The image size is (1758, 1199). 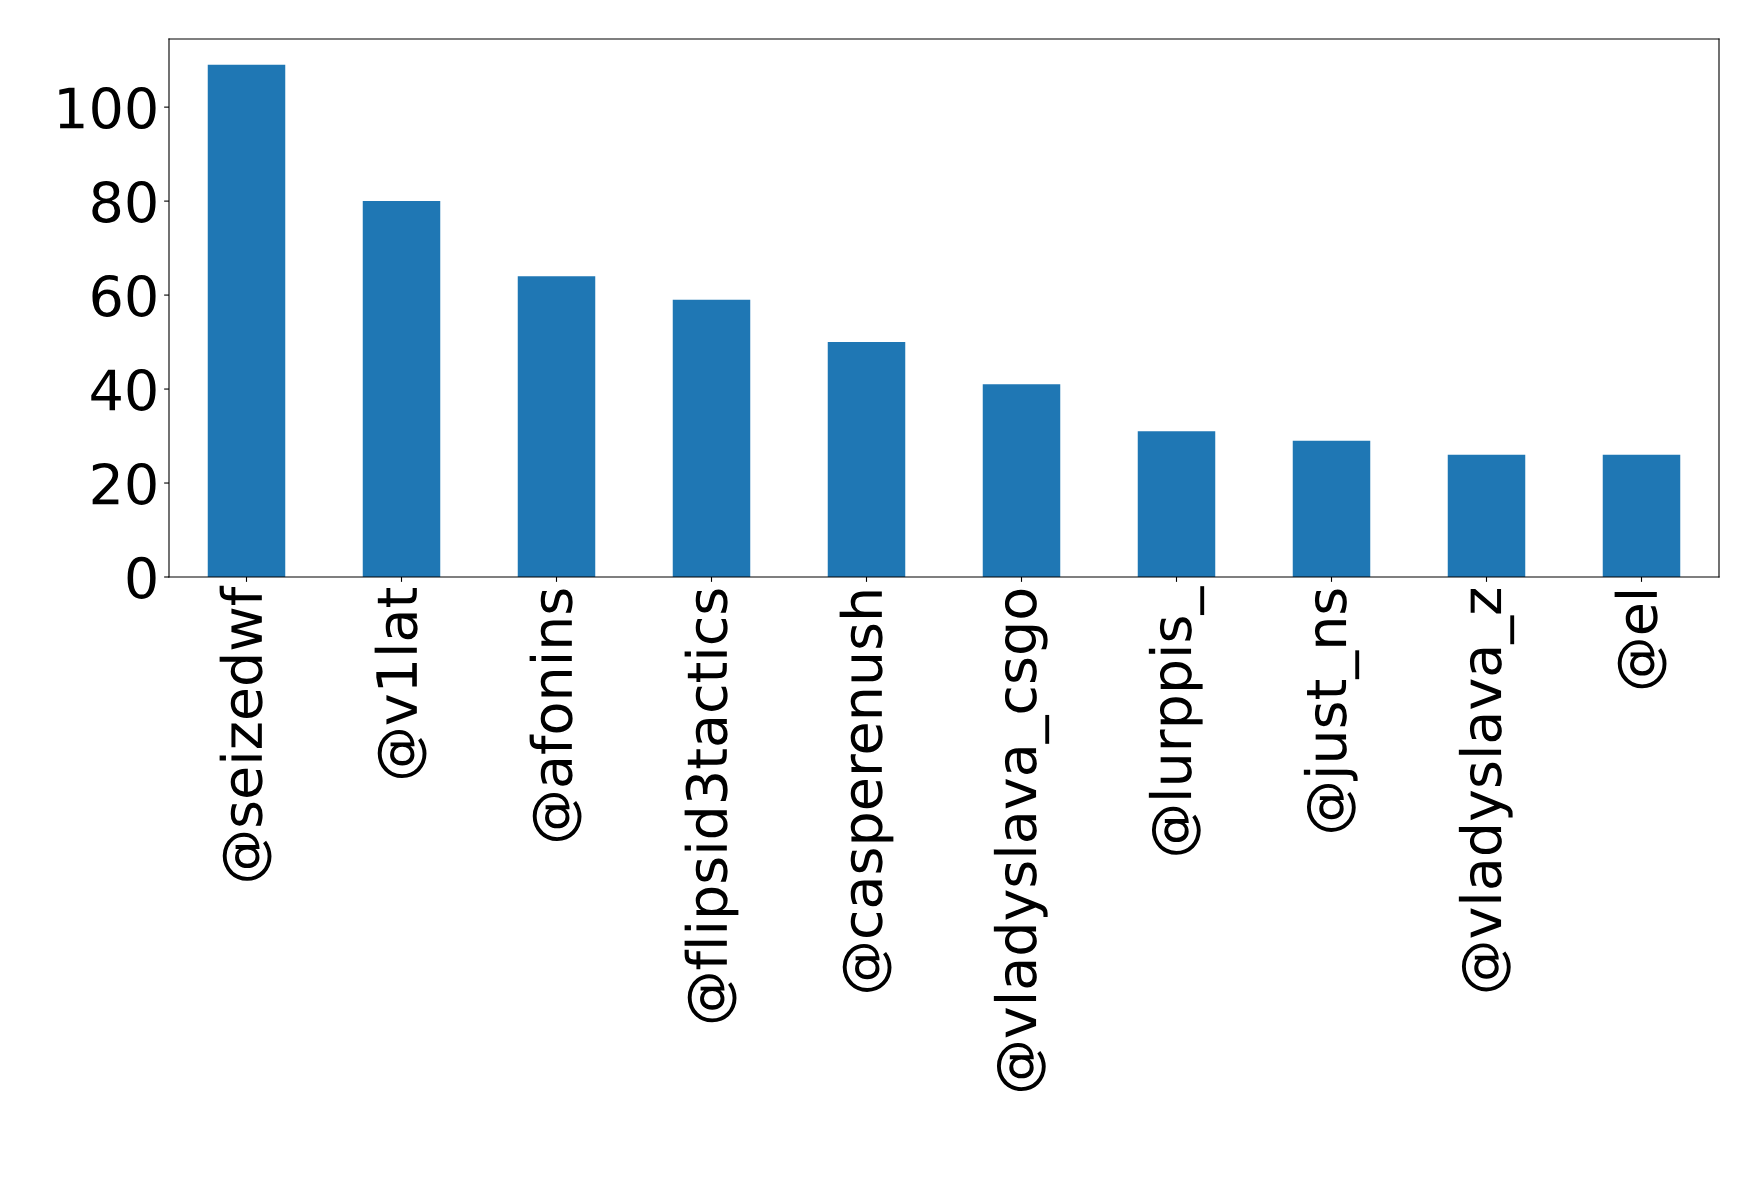 What do you see at coordinates (124, 483) in the screenshot?
I see `y-tick-label: 20` at bounding box center [124, 483].